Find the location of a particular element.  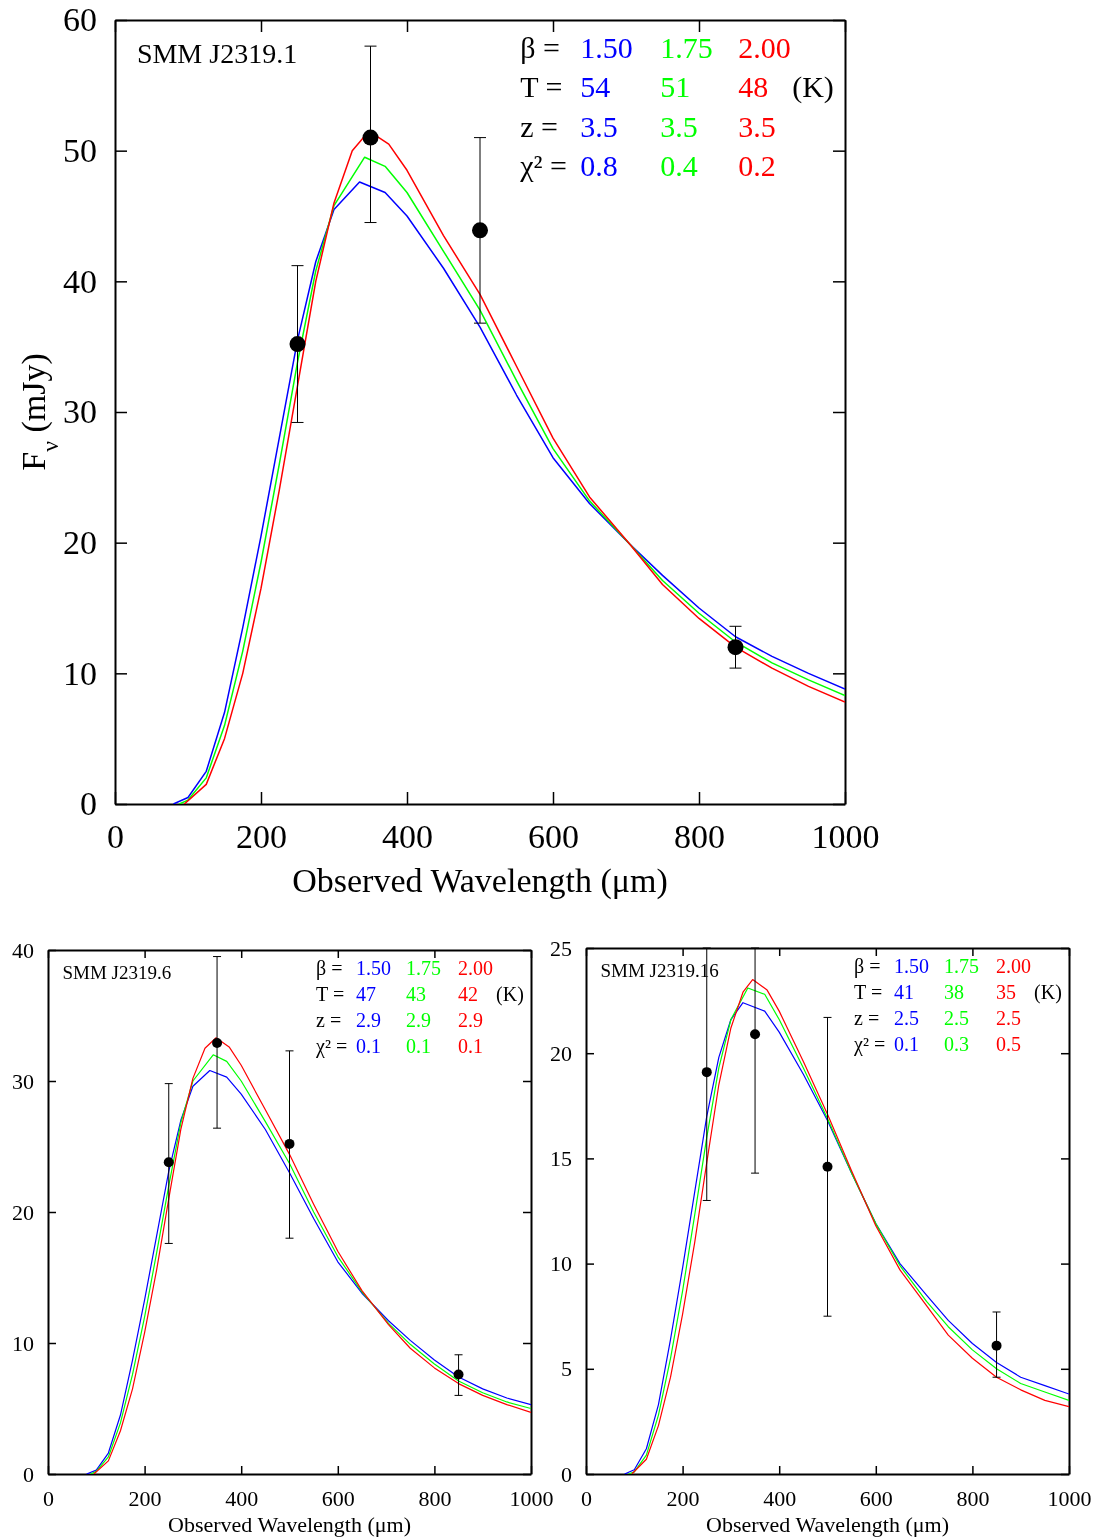

y-tick-label: 25 is located at coordinates (561, 948).